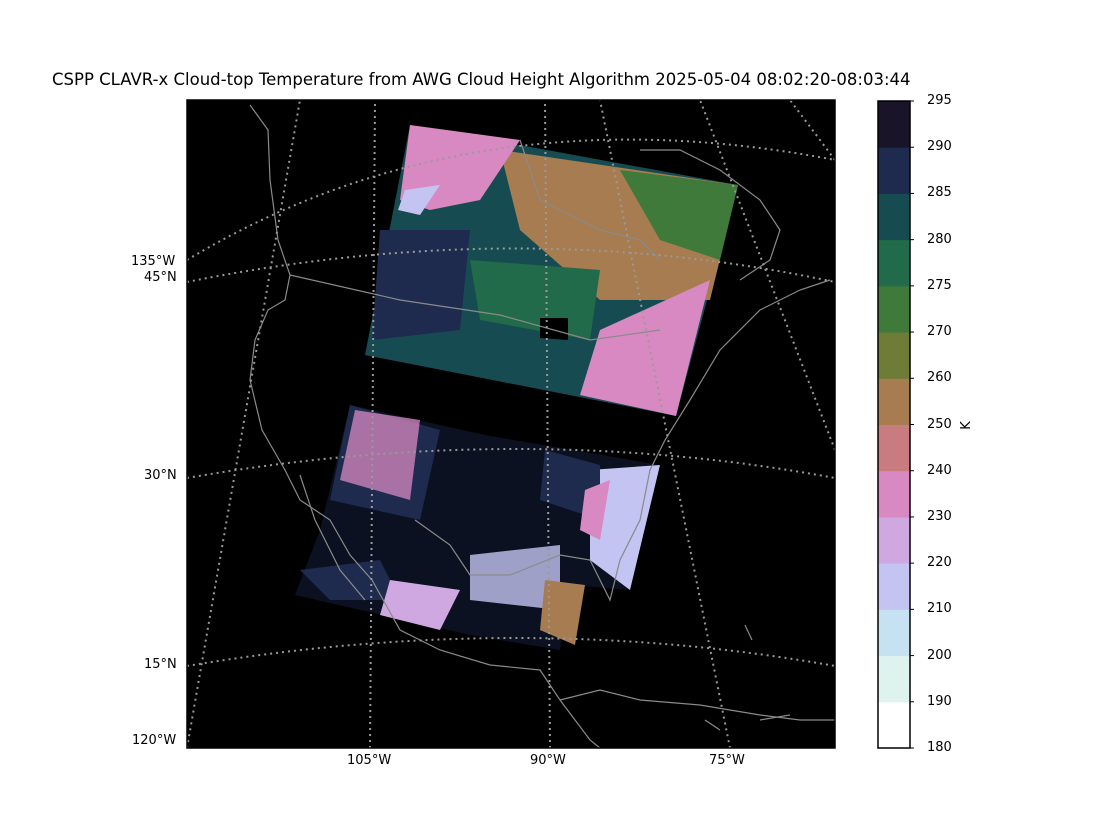 The image size is (1120, 840). Describe the element at coordinates (548, 760) in the screenshot. I see `lon-label-90w: 90°W` at that location.